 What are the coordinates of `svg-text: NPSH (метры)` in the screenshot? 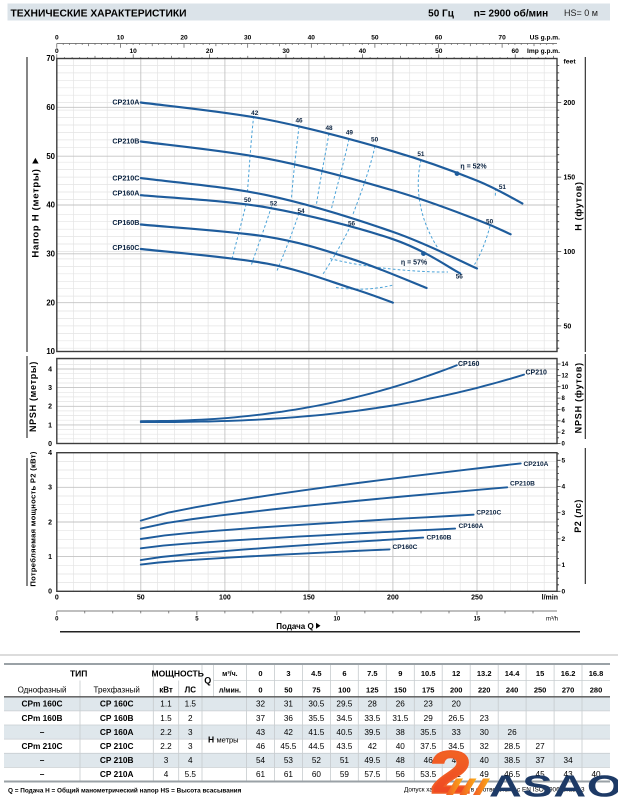 It's located at (33, 396).